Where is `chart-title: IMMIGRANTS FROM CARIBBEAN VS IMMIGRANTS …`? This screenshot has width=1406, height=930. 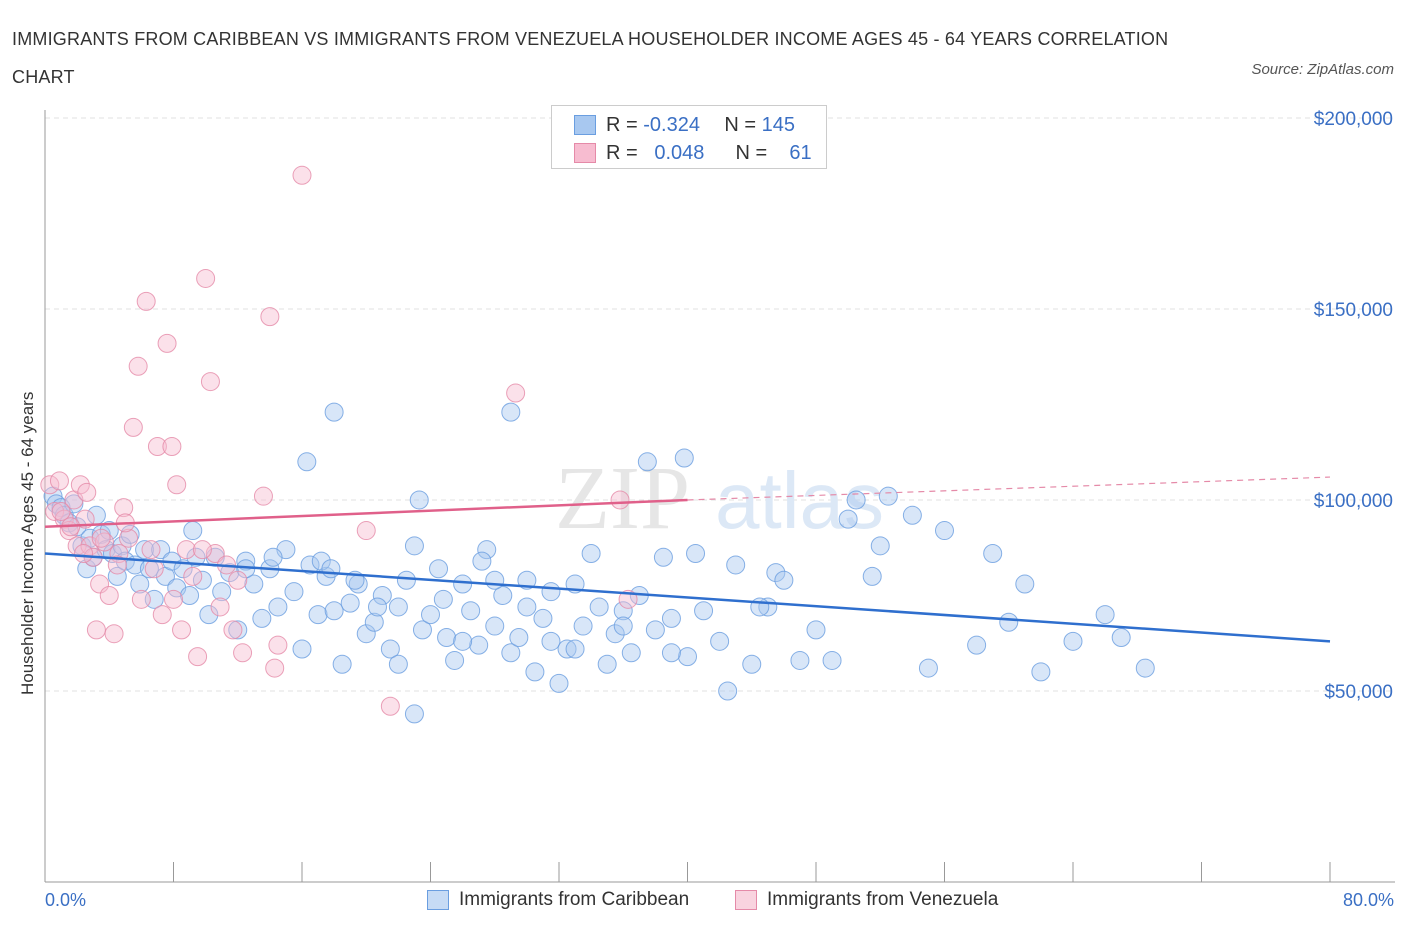 chart-title: IMMIGRANTS FROM CARIBBEAN VS IMMIGRANTS … is located at coordinates (590, 58).